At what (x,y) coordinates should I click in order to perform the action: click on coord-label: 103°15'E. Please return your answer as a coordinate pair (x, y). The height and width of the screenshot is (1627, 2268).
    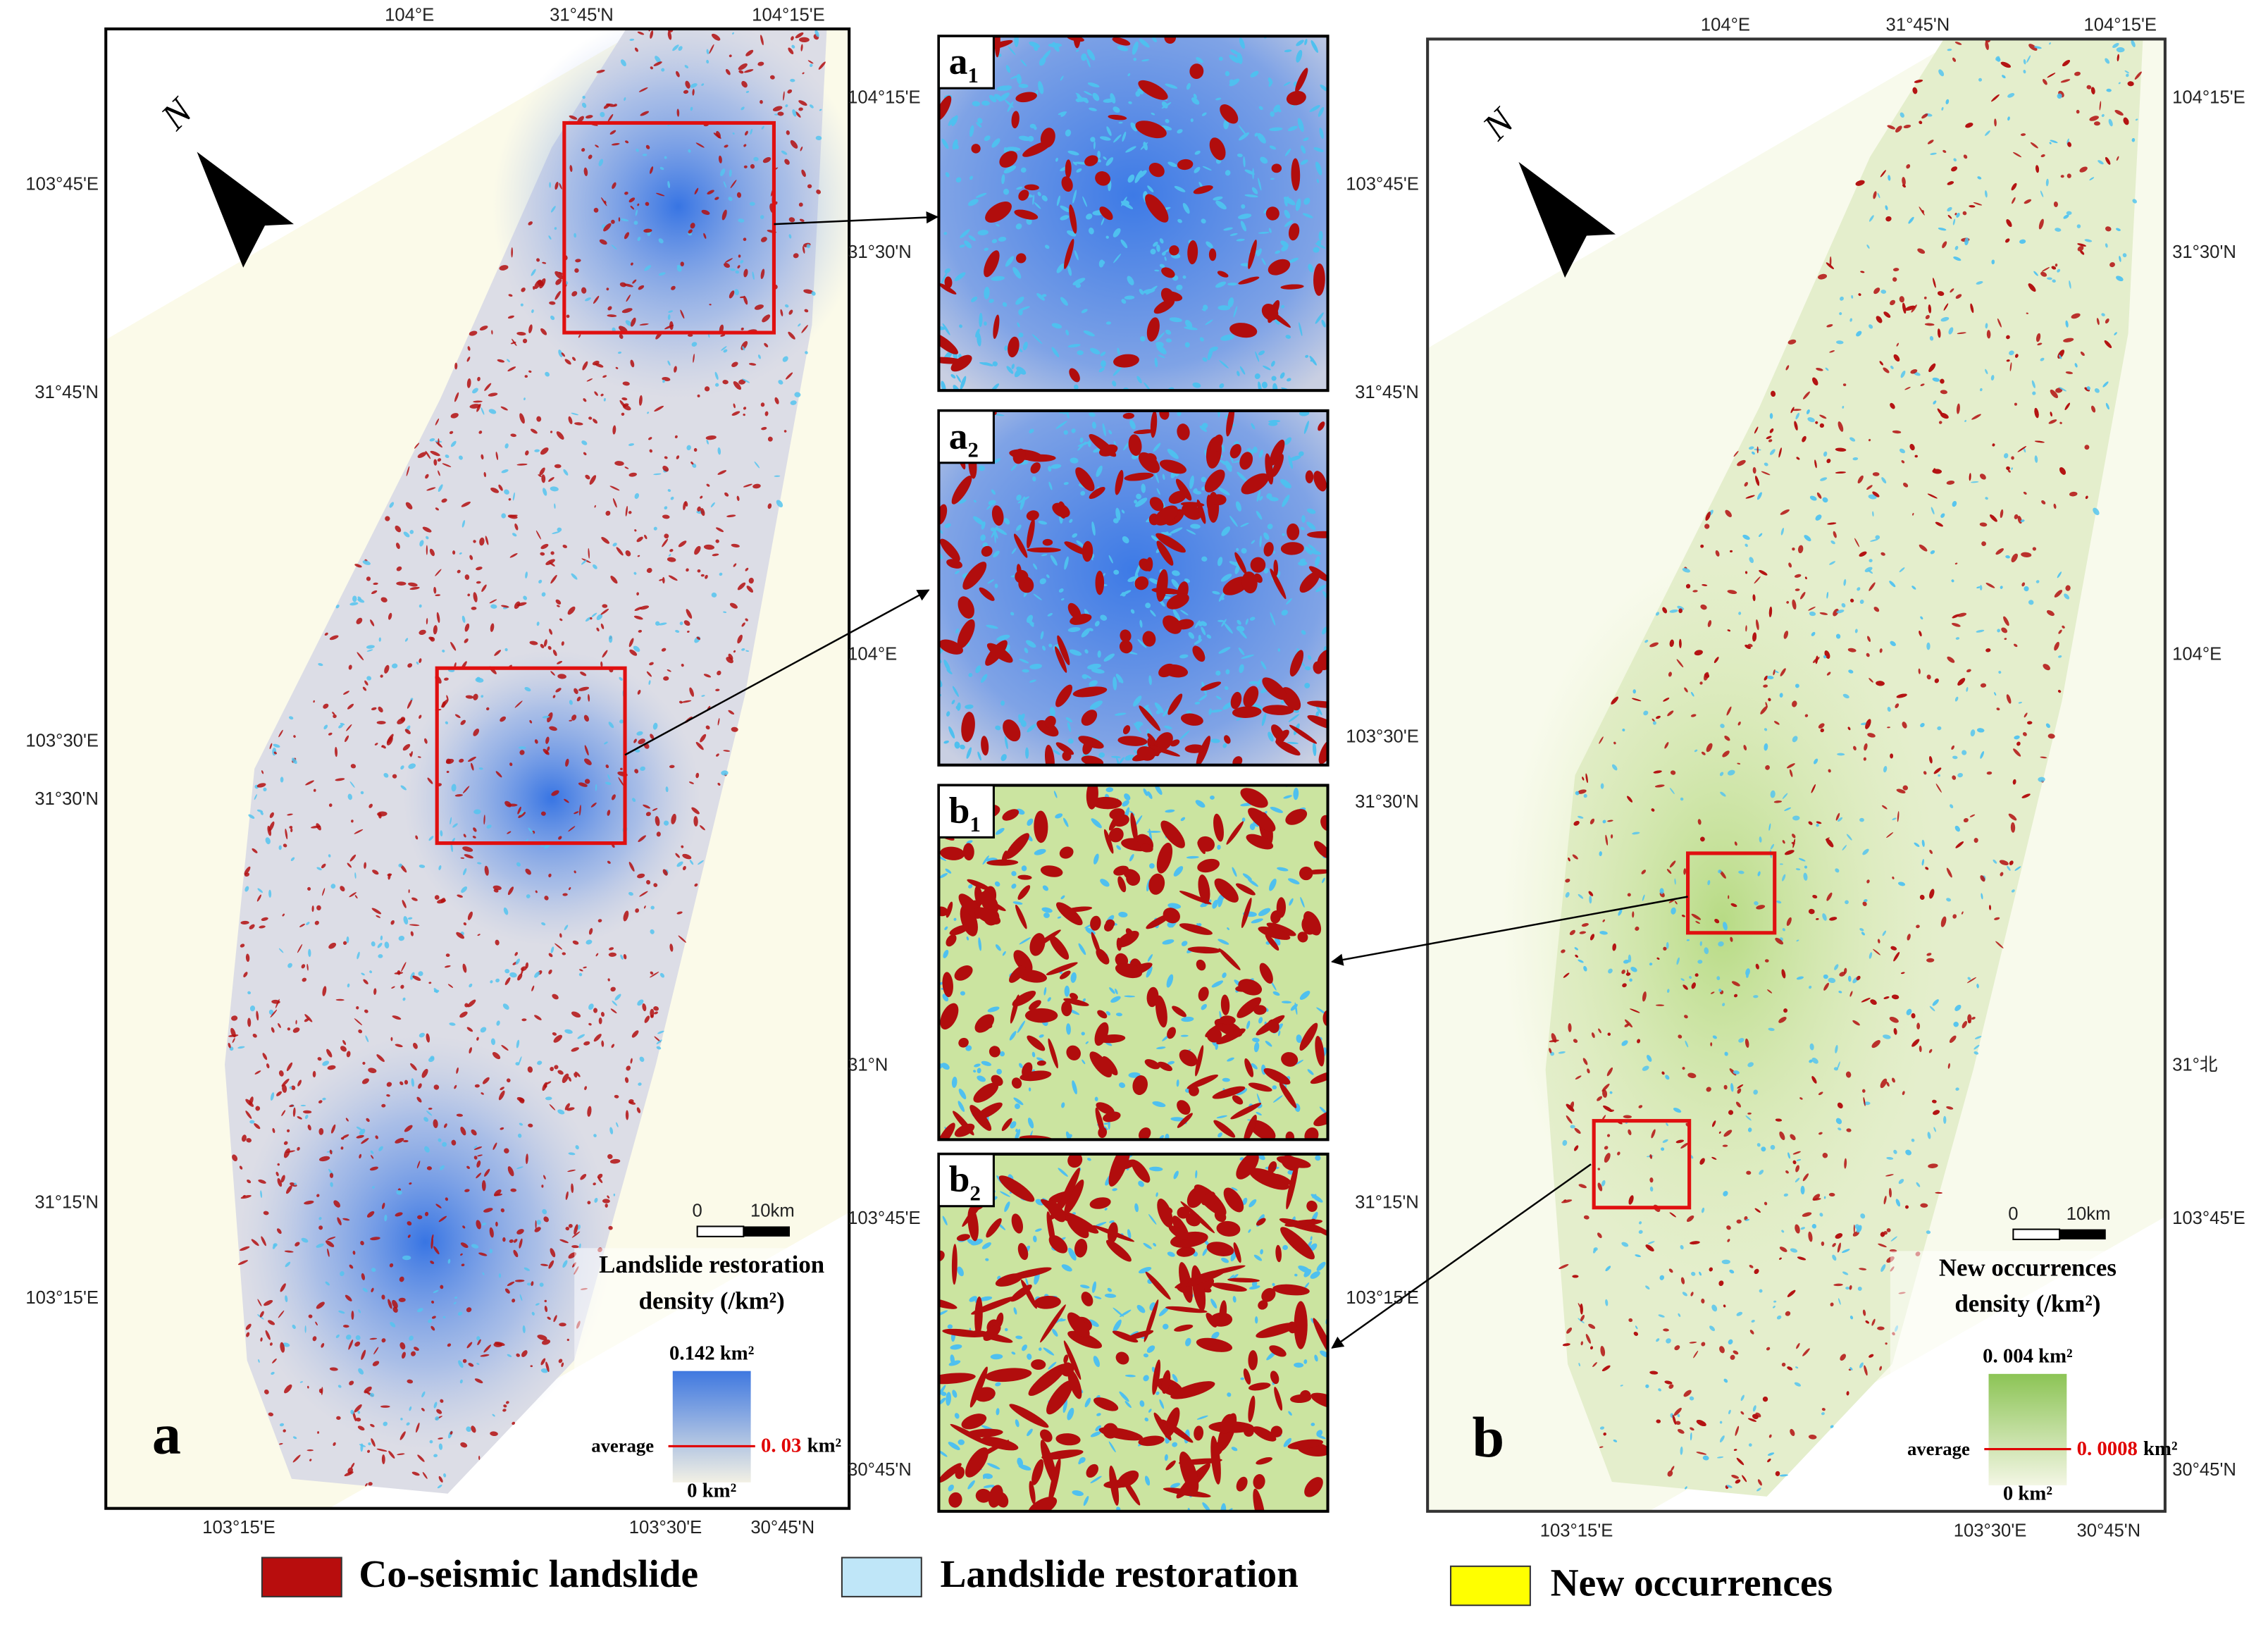
    Looking at the image, I should click on (62, 1298).